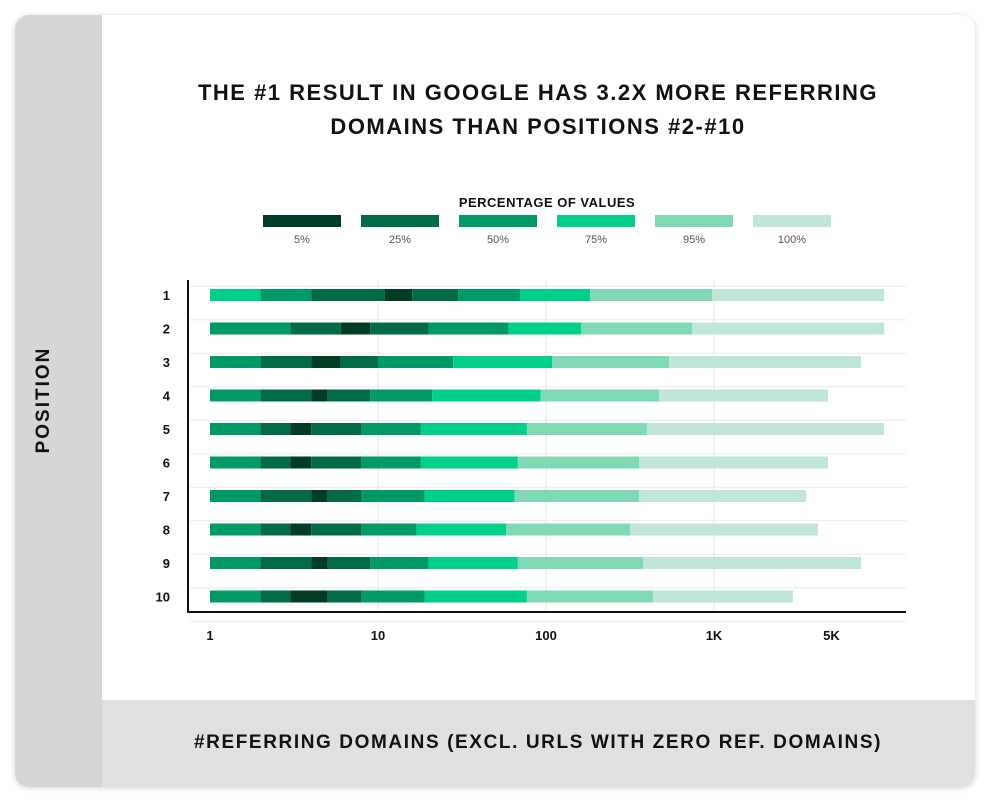 This screenshot has width=990, height=802. I want to click on bar-segment-pos4-95pct, so click(600, 395).